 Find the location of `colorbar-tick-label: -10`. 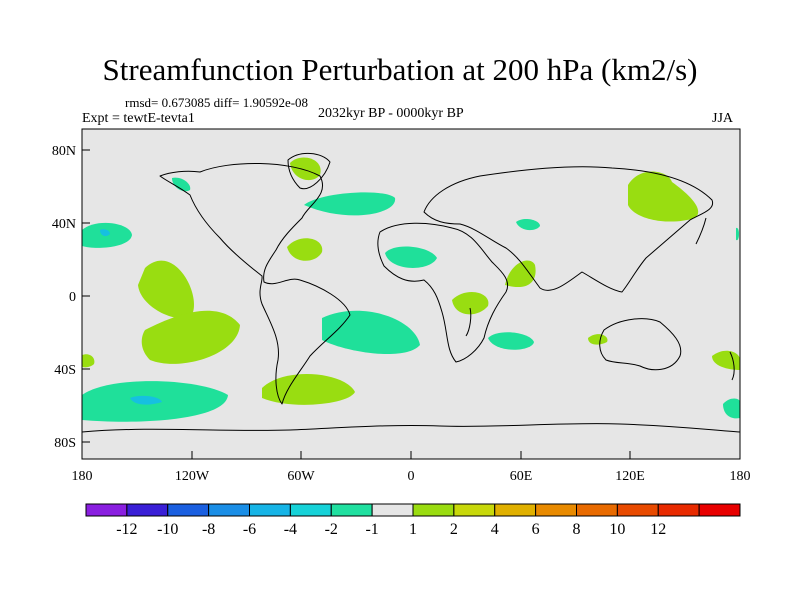

colorbar-tick-label: -10 is located at coordinates (167, 529).